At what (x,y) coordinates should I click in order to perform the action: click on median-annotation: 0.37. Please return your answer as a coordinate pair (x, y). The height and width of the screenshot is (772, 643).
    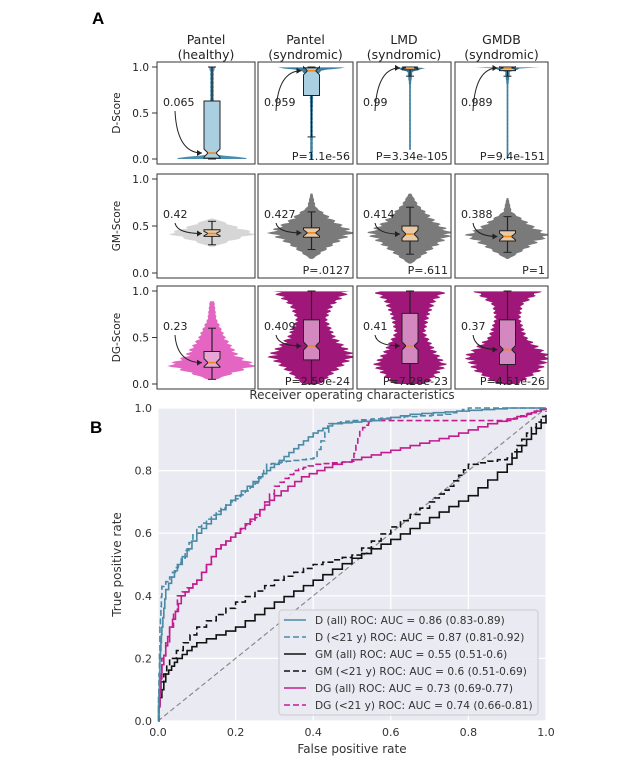
    Looking at the image, I should click on (473, 326).